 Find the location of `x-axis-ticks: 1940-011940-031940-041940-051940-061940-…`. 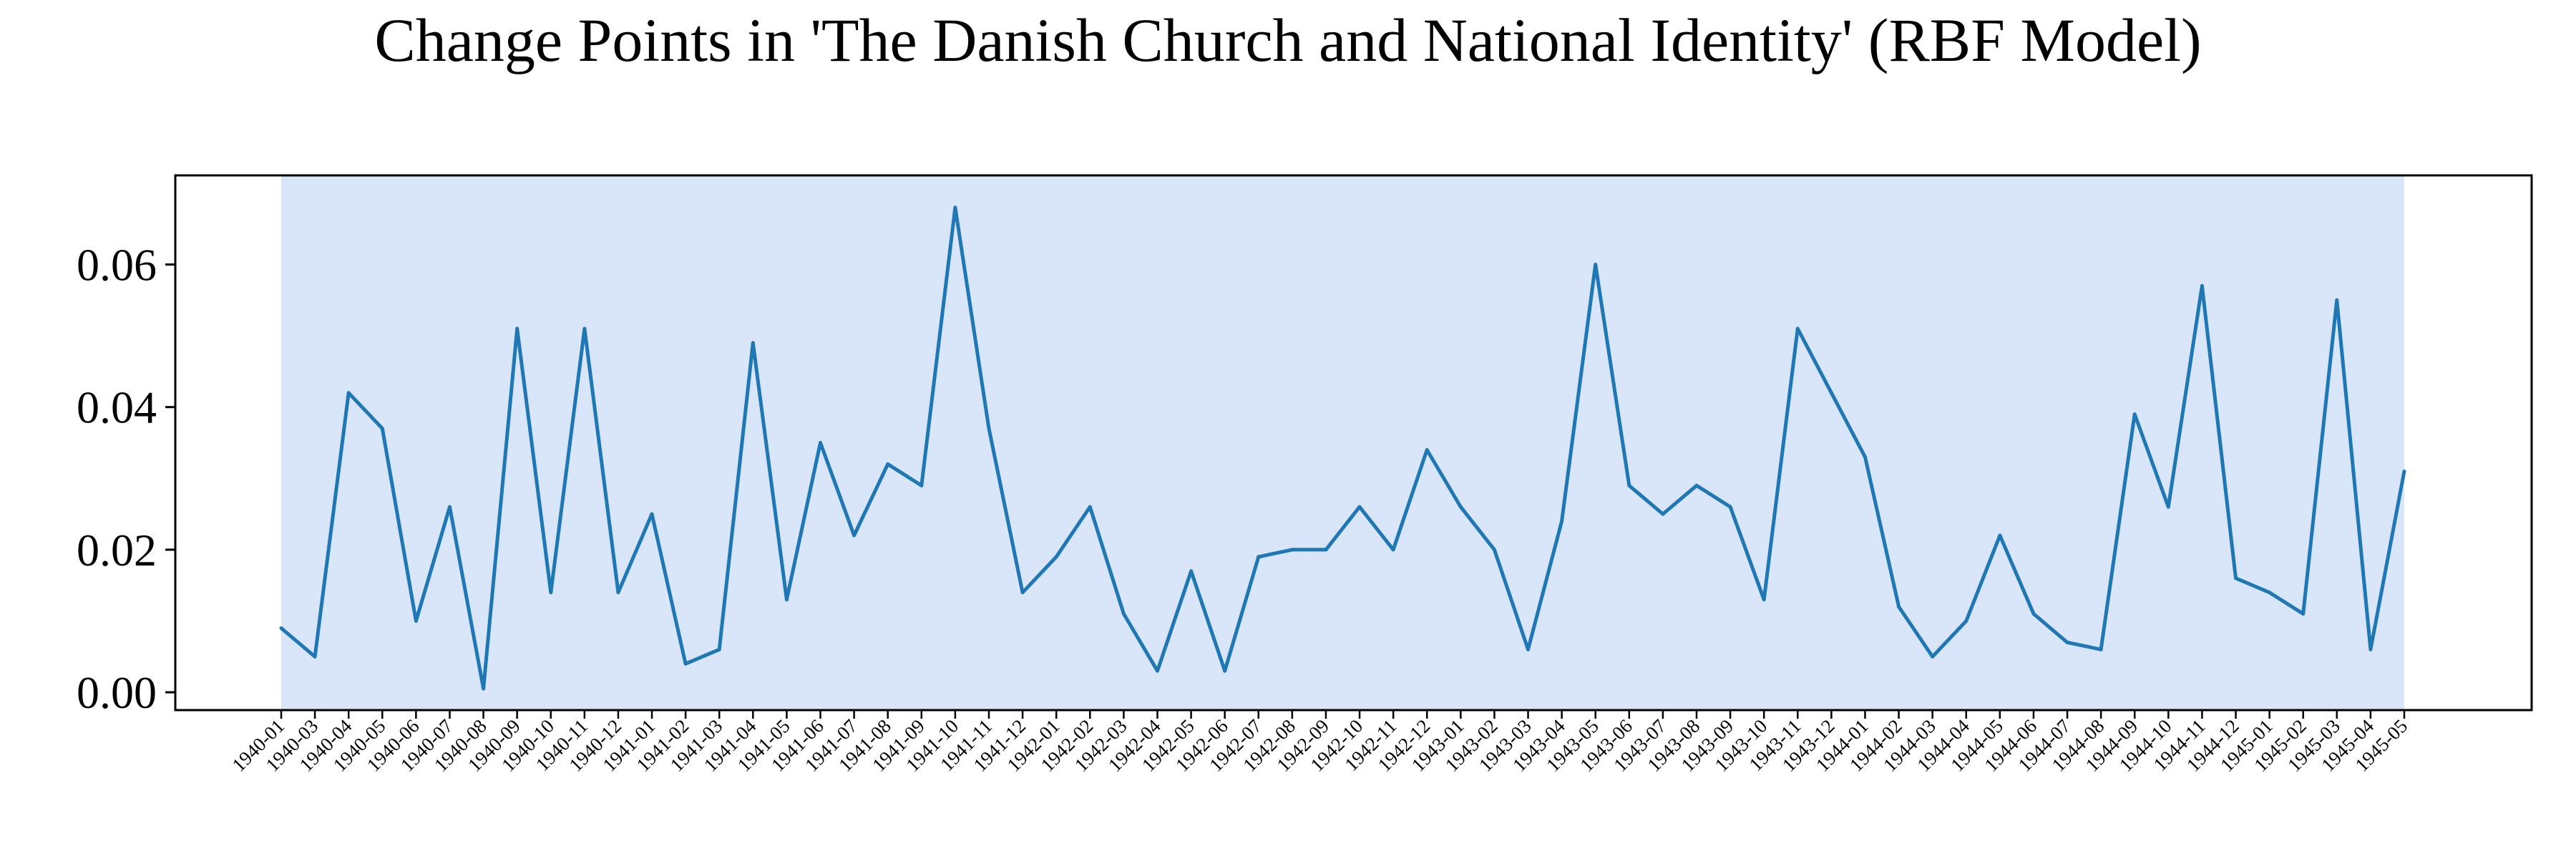

x-axis-ticks: 1940-011940-031940-041940-051940-061940-… is located at coordinates (1319, 743).